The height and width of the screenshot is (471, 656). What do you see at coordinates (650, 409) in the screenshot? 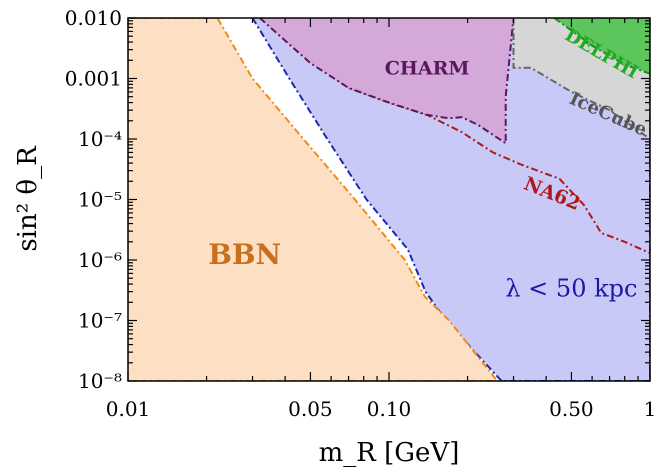
I see `x-tick-label: 1` at bounding box center [650, 409].